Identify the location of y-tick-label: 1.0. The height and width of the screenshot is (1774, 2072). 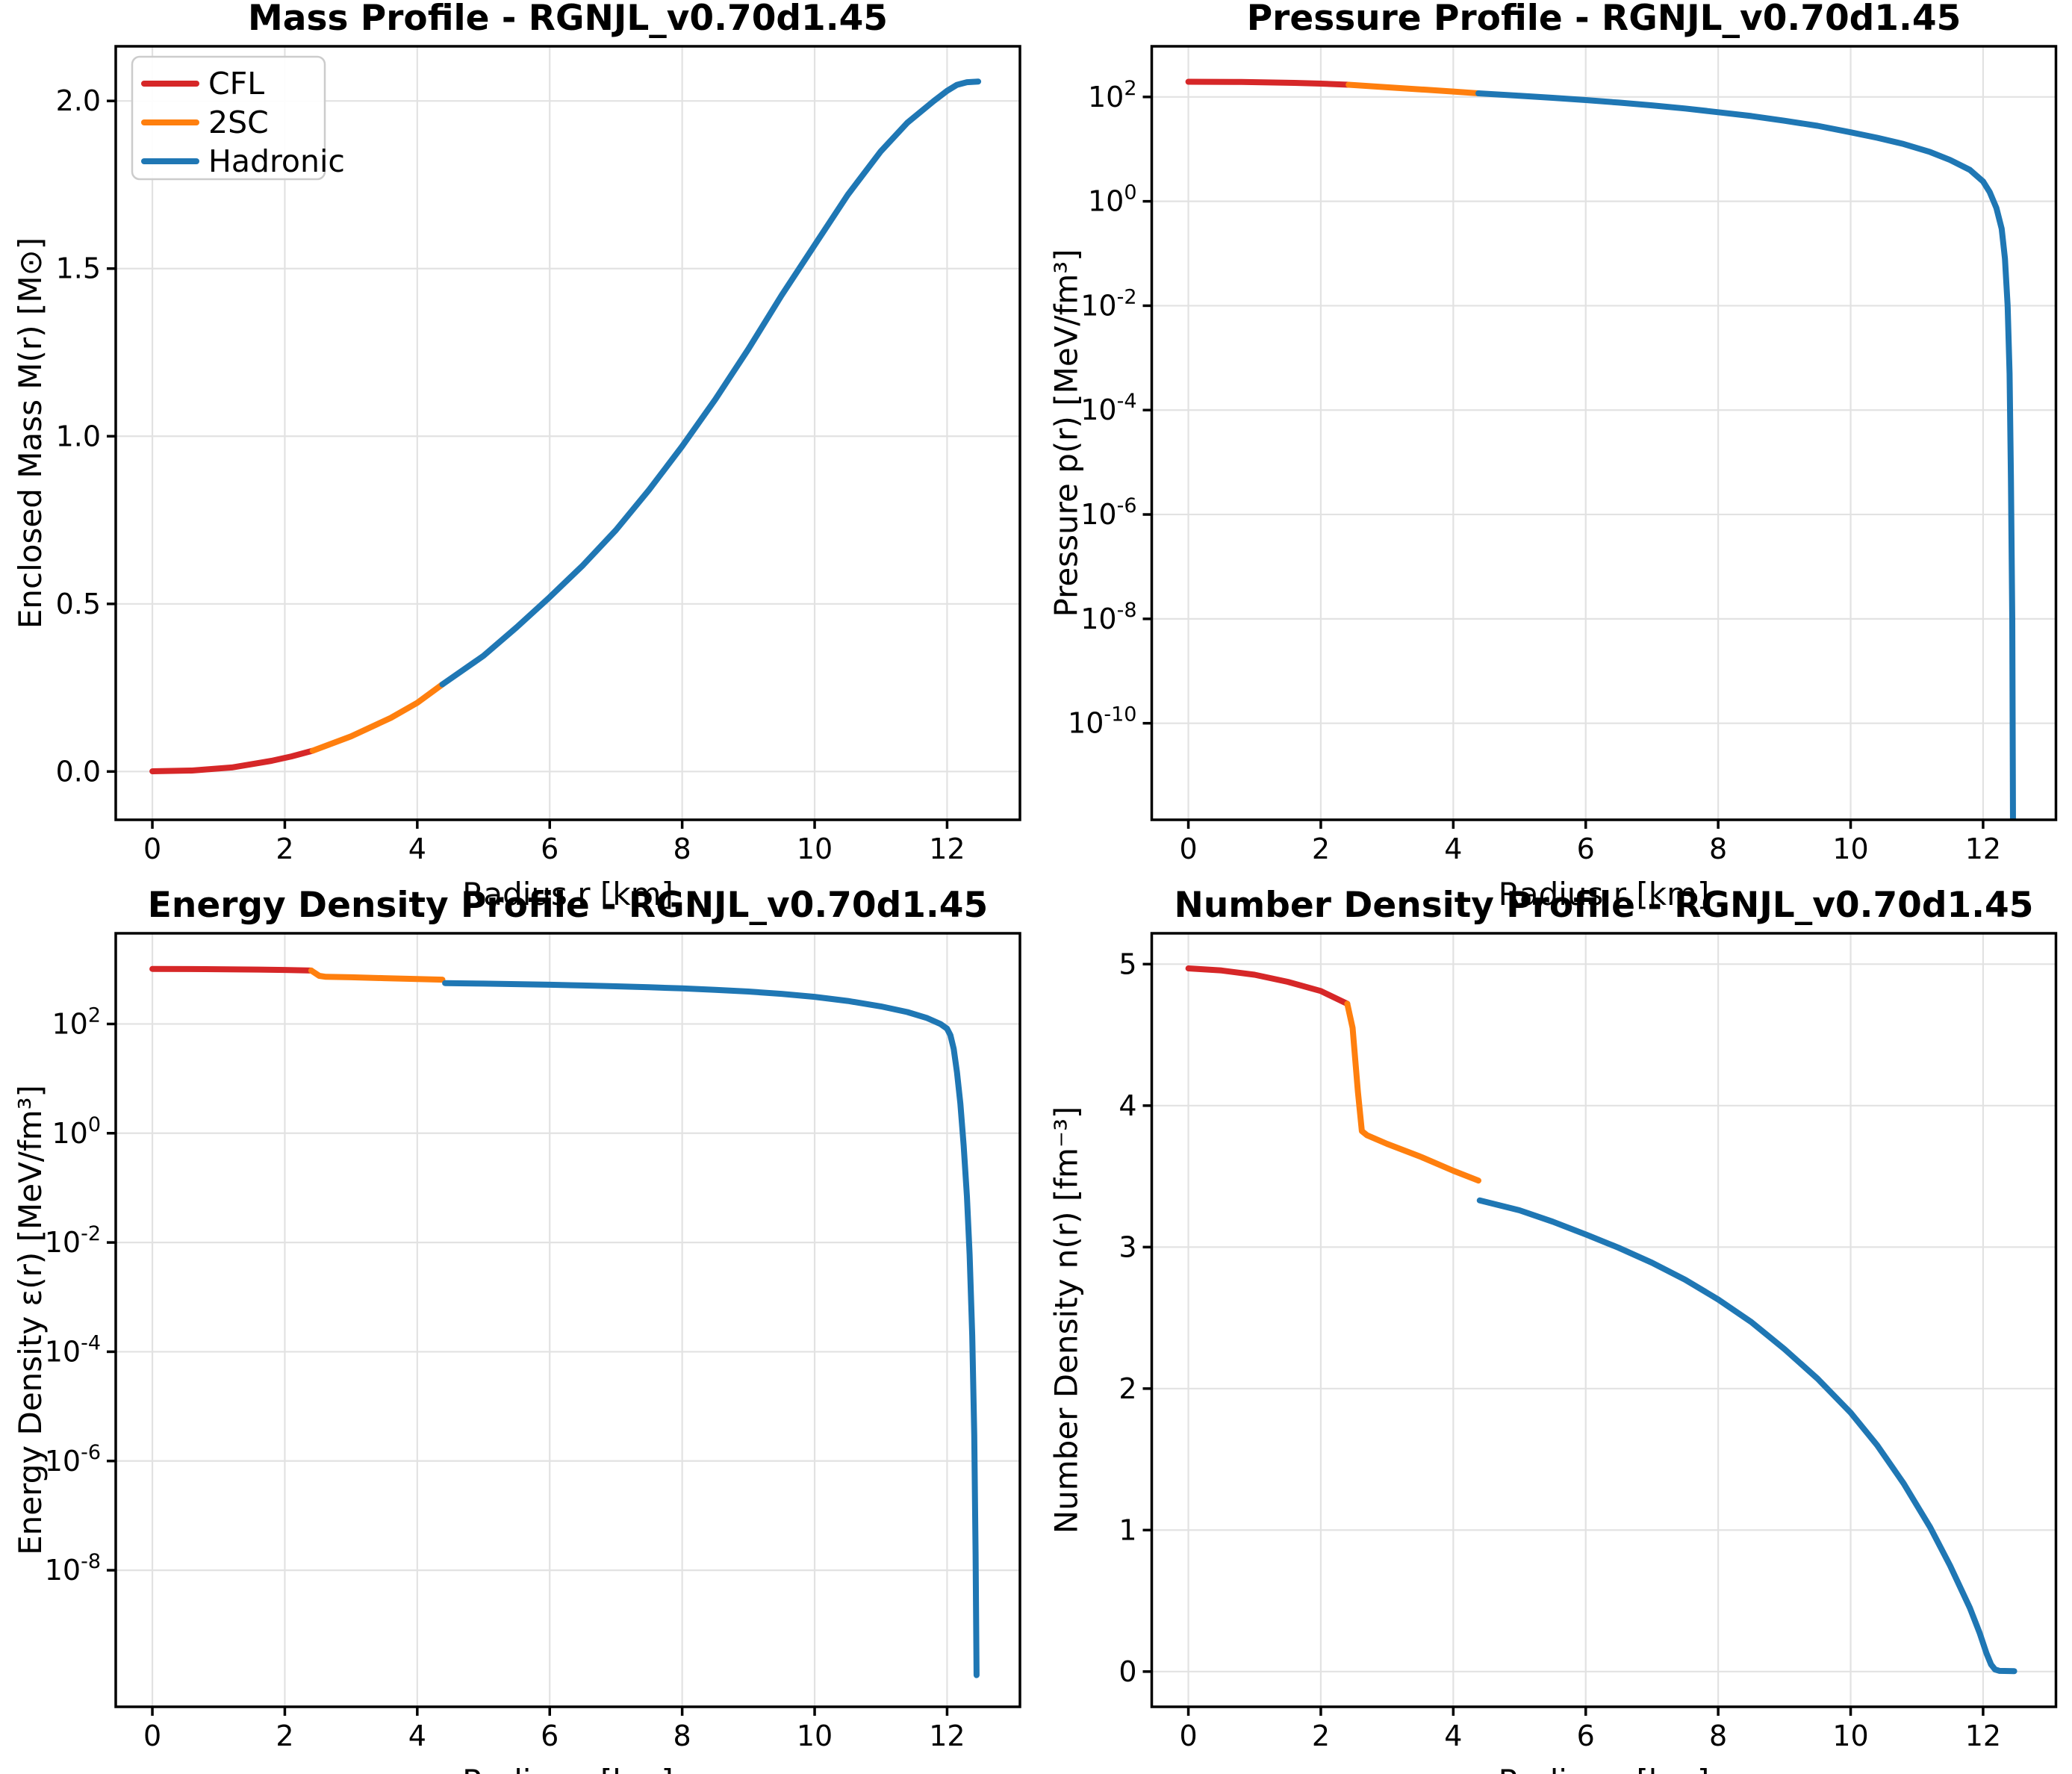
(78, 436).